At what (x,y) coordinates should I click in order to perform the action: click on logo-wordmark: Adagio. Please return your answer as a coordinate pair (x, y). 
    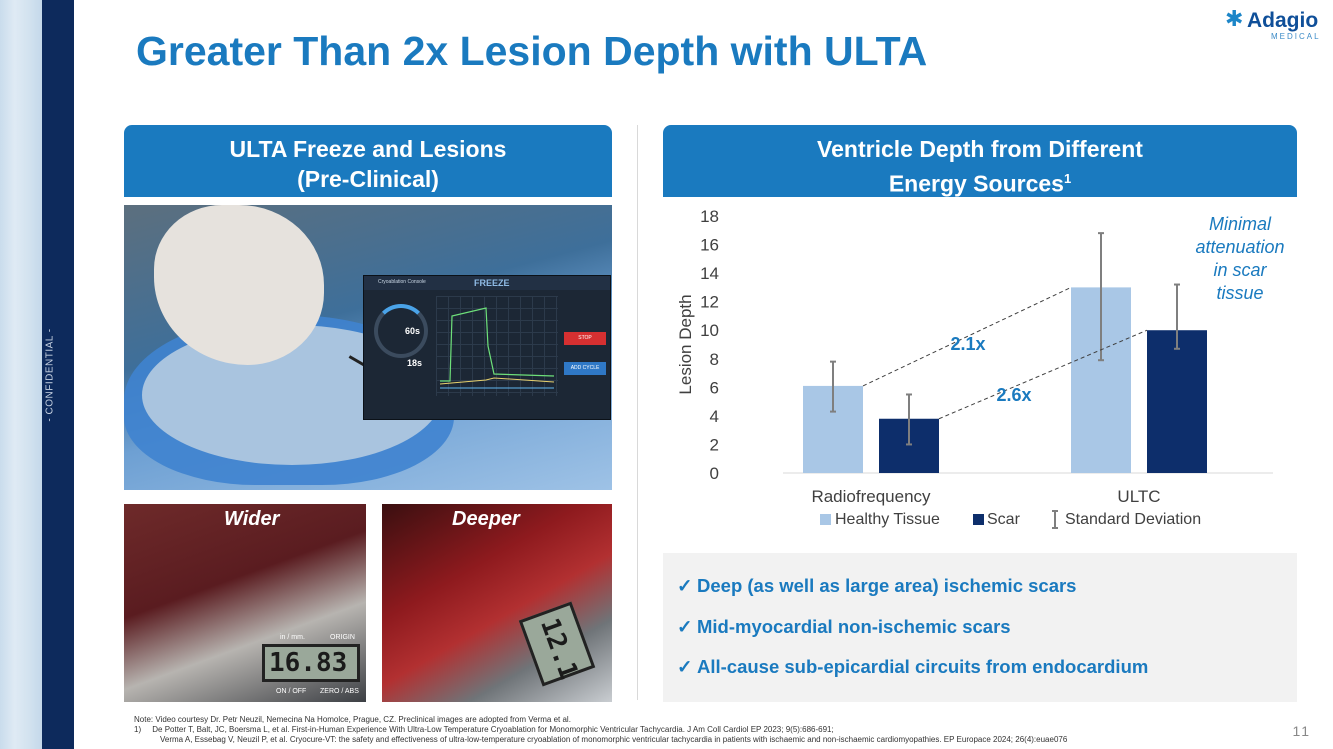
    Looking at the image, I should click on (1283, 20).